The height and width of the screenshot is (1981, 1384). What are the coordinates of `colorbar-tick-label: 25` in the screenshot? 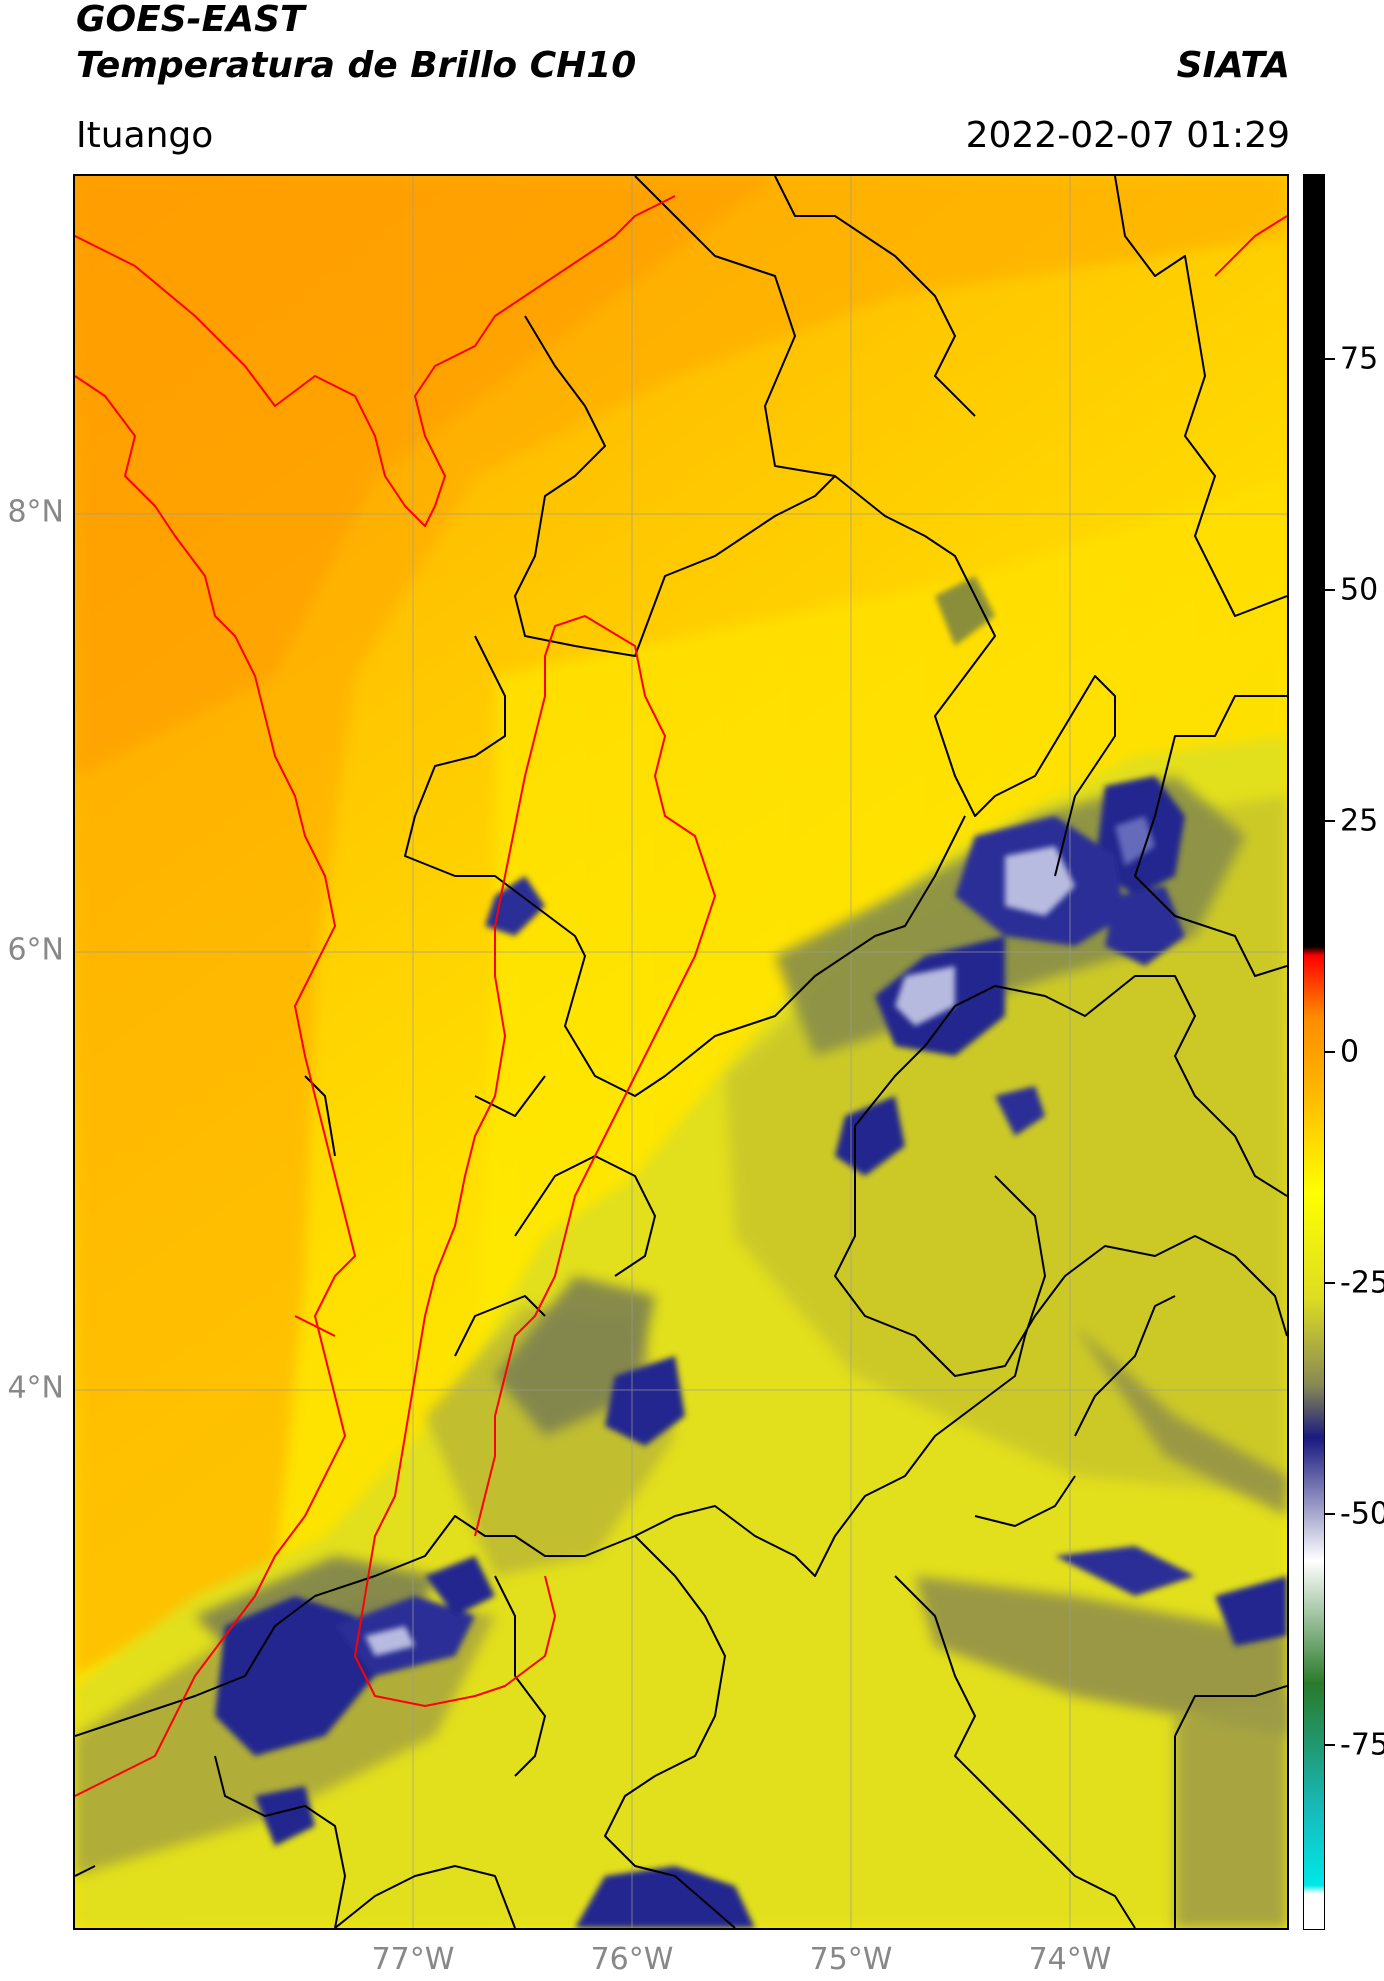 It's located at (1359, 821).